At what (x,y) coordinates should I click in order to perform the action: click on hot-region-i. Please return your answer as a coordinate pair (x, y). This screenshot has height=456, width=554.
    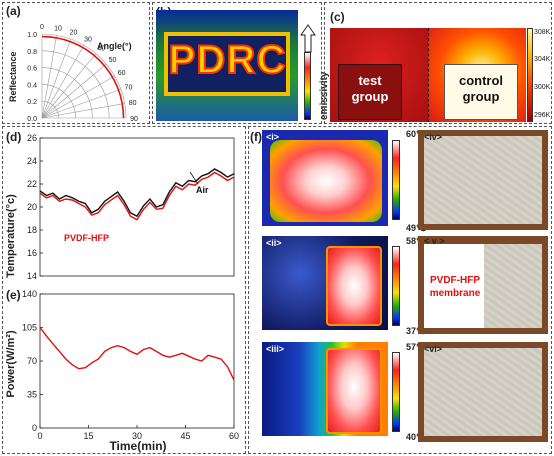
    Looking at the image, I should click on (326, 181).